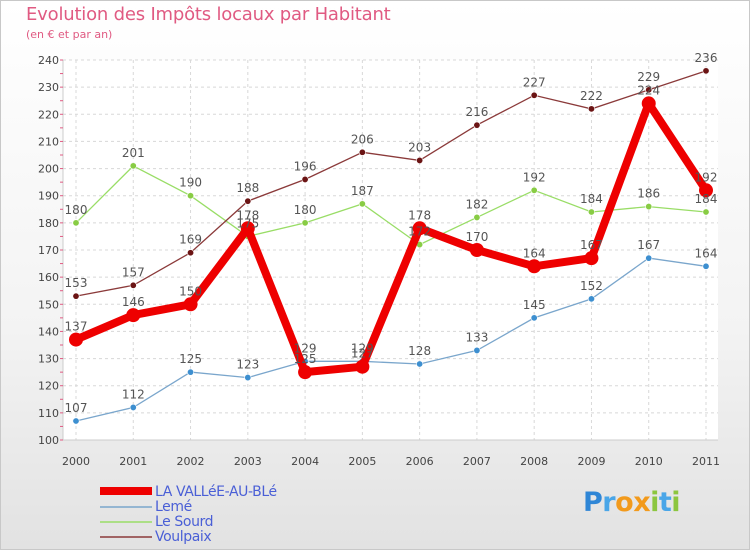 The image size is (750, 550). I want to click on x-tick-label: 2011, so click(706, 461).